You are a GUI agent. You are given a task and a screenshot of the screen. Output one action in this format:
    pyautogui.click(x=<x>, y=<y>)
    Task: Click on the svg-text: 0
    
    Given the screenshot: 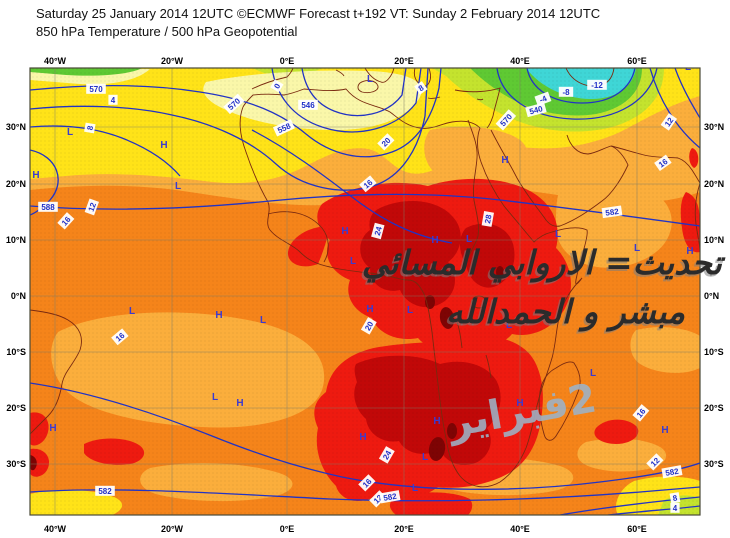 What is the action you would take?
    pyautogui.click(x=277, y=85)
    